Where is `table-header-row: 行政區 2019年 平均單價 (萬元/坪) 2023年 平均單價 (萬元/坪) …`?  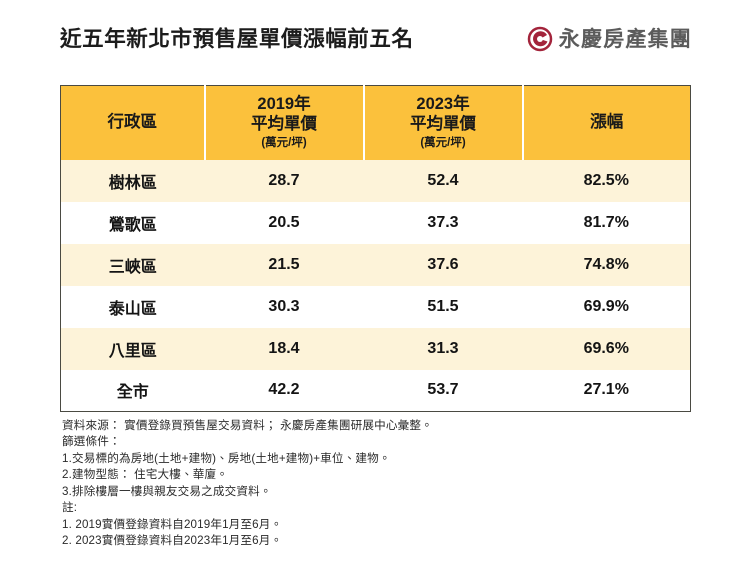
table-header-row: 行政區 2019年 平均單價 (萬元/坪) 2023年 平均單價 (萬元/坪) … is located at coordinates (375, 122).